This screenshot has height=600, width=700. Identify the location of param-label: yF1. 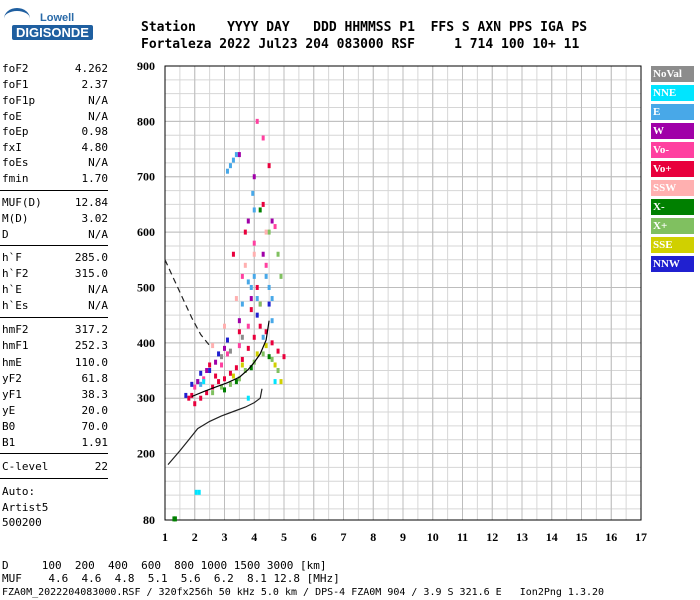
(12, 394).